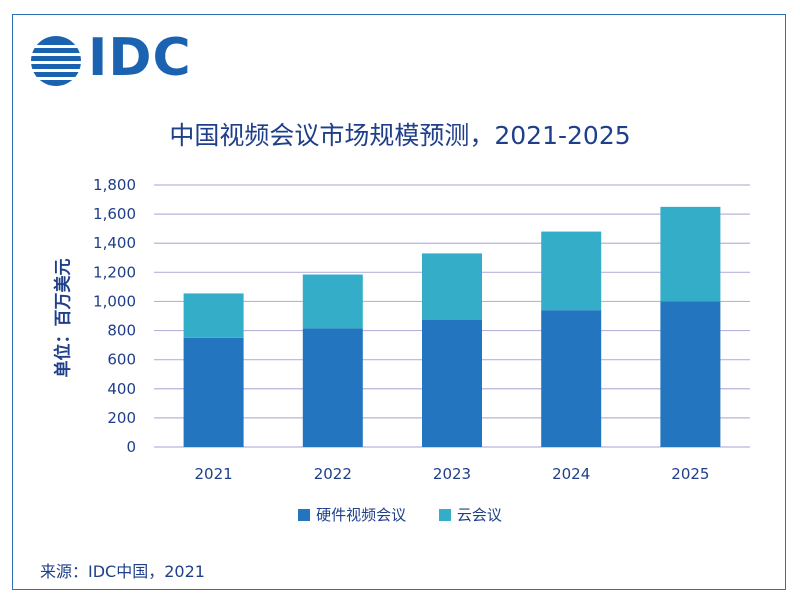  Describe the element at coordinates (121, 389) in the screenshot. I see `y-tick-label: 400` at that location.